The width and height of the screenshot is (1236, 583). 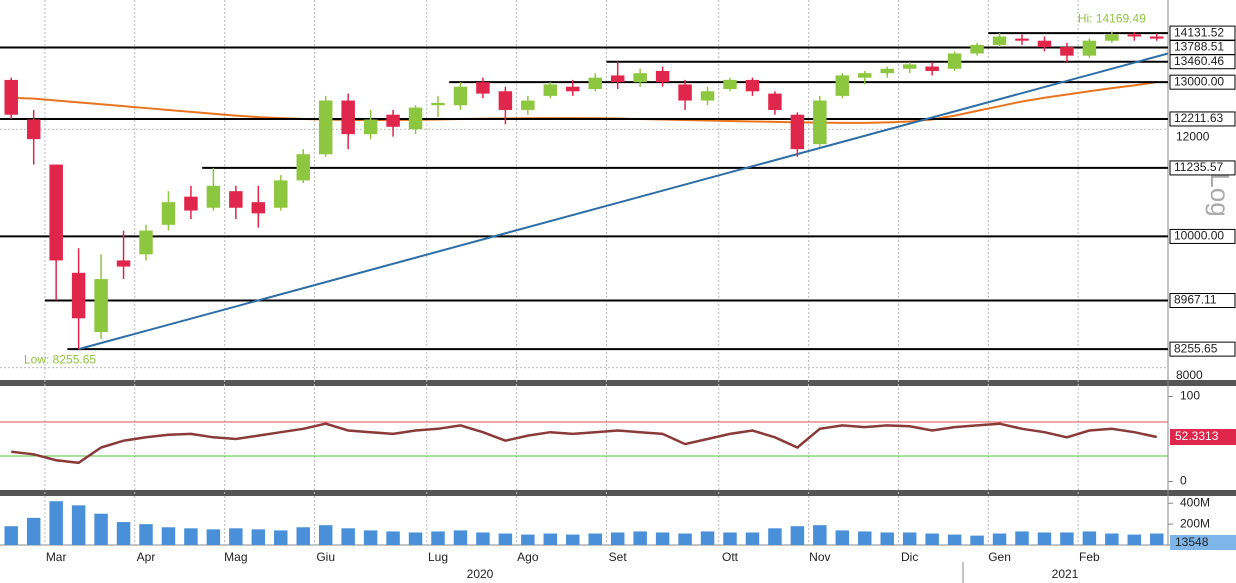 I want to click on x-tick-label: Mag, so click(x=235, y=557).